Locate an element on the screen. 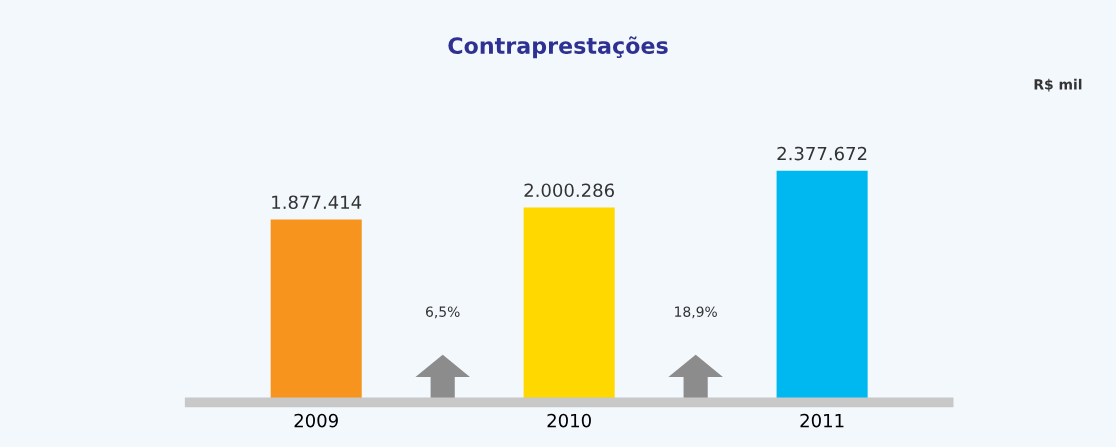  text: R$ mil is located at coordinates (1058, 85).